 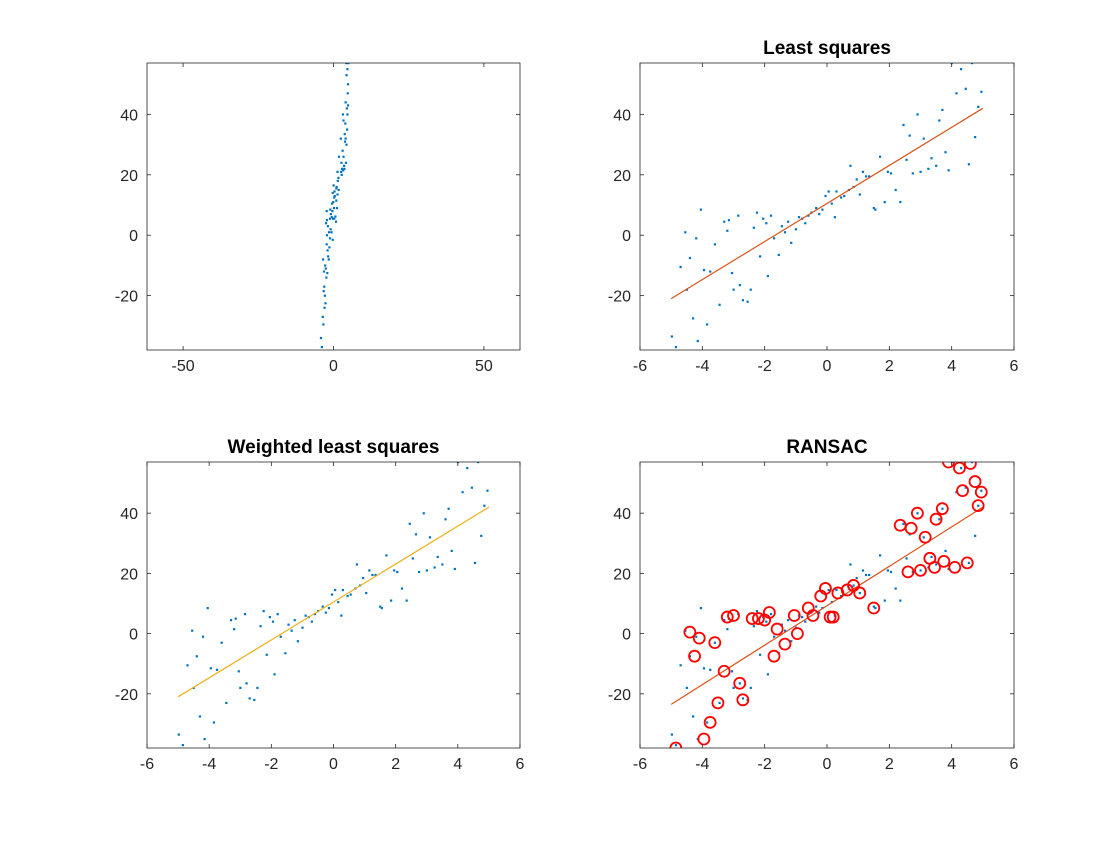 What do you see at coordinates (129, 115) in the screenshot?
I see `y-tick-label: 40` at bounding box center [129, 115].